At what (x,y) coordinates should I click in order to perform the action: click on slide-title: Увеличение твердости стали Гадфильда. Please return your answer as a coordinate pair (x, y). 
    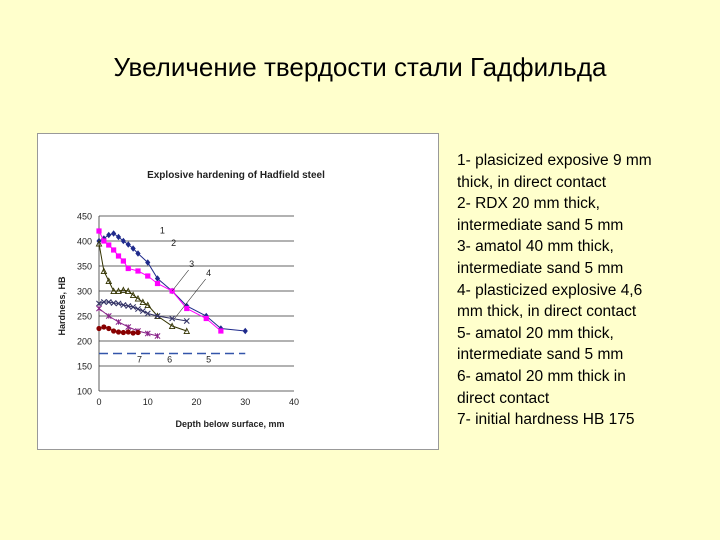
    Looking at the image, I should click on (360, 67).